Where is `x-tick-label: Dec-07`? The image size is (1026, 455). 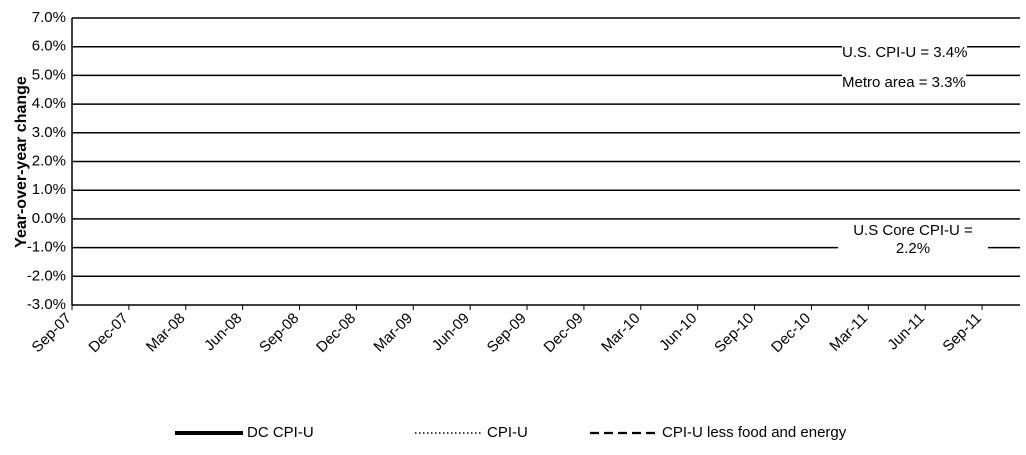 x-tick-label: Dec-07 is located at coordinates (108, 333).